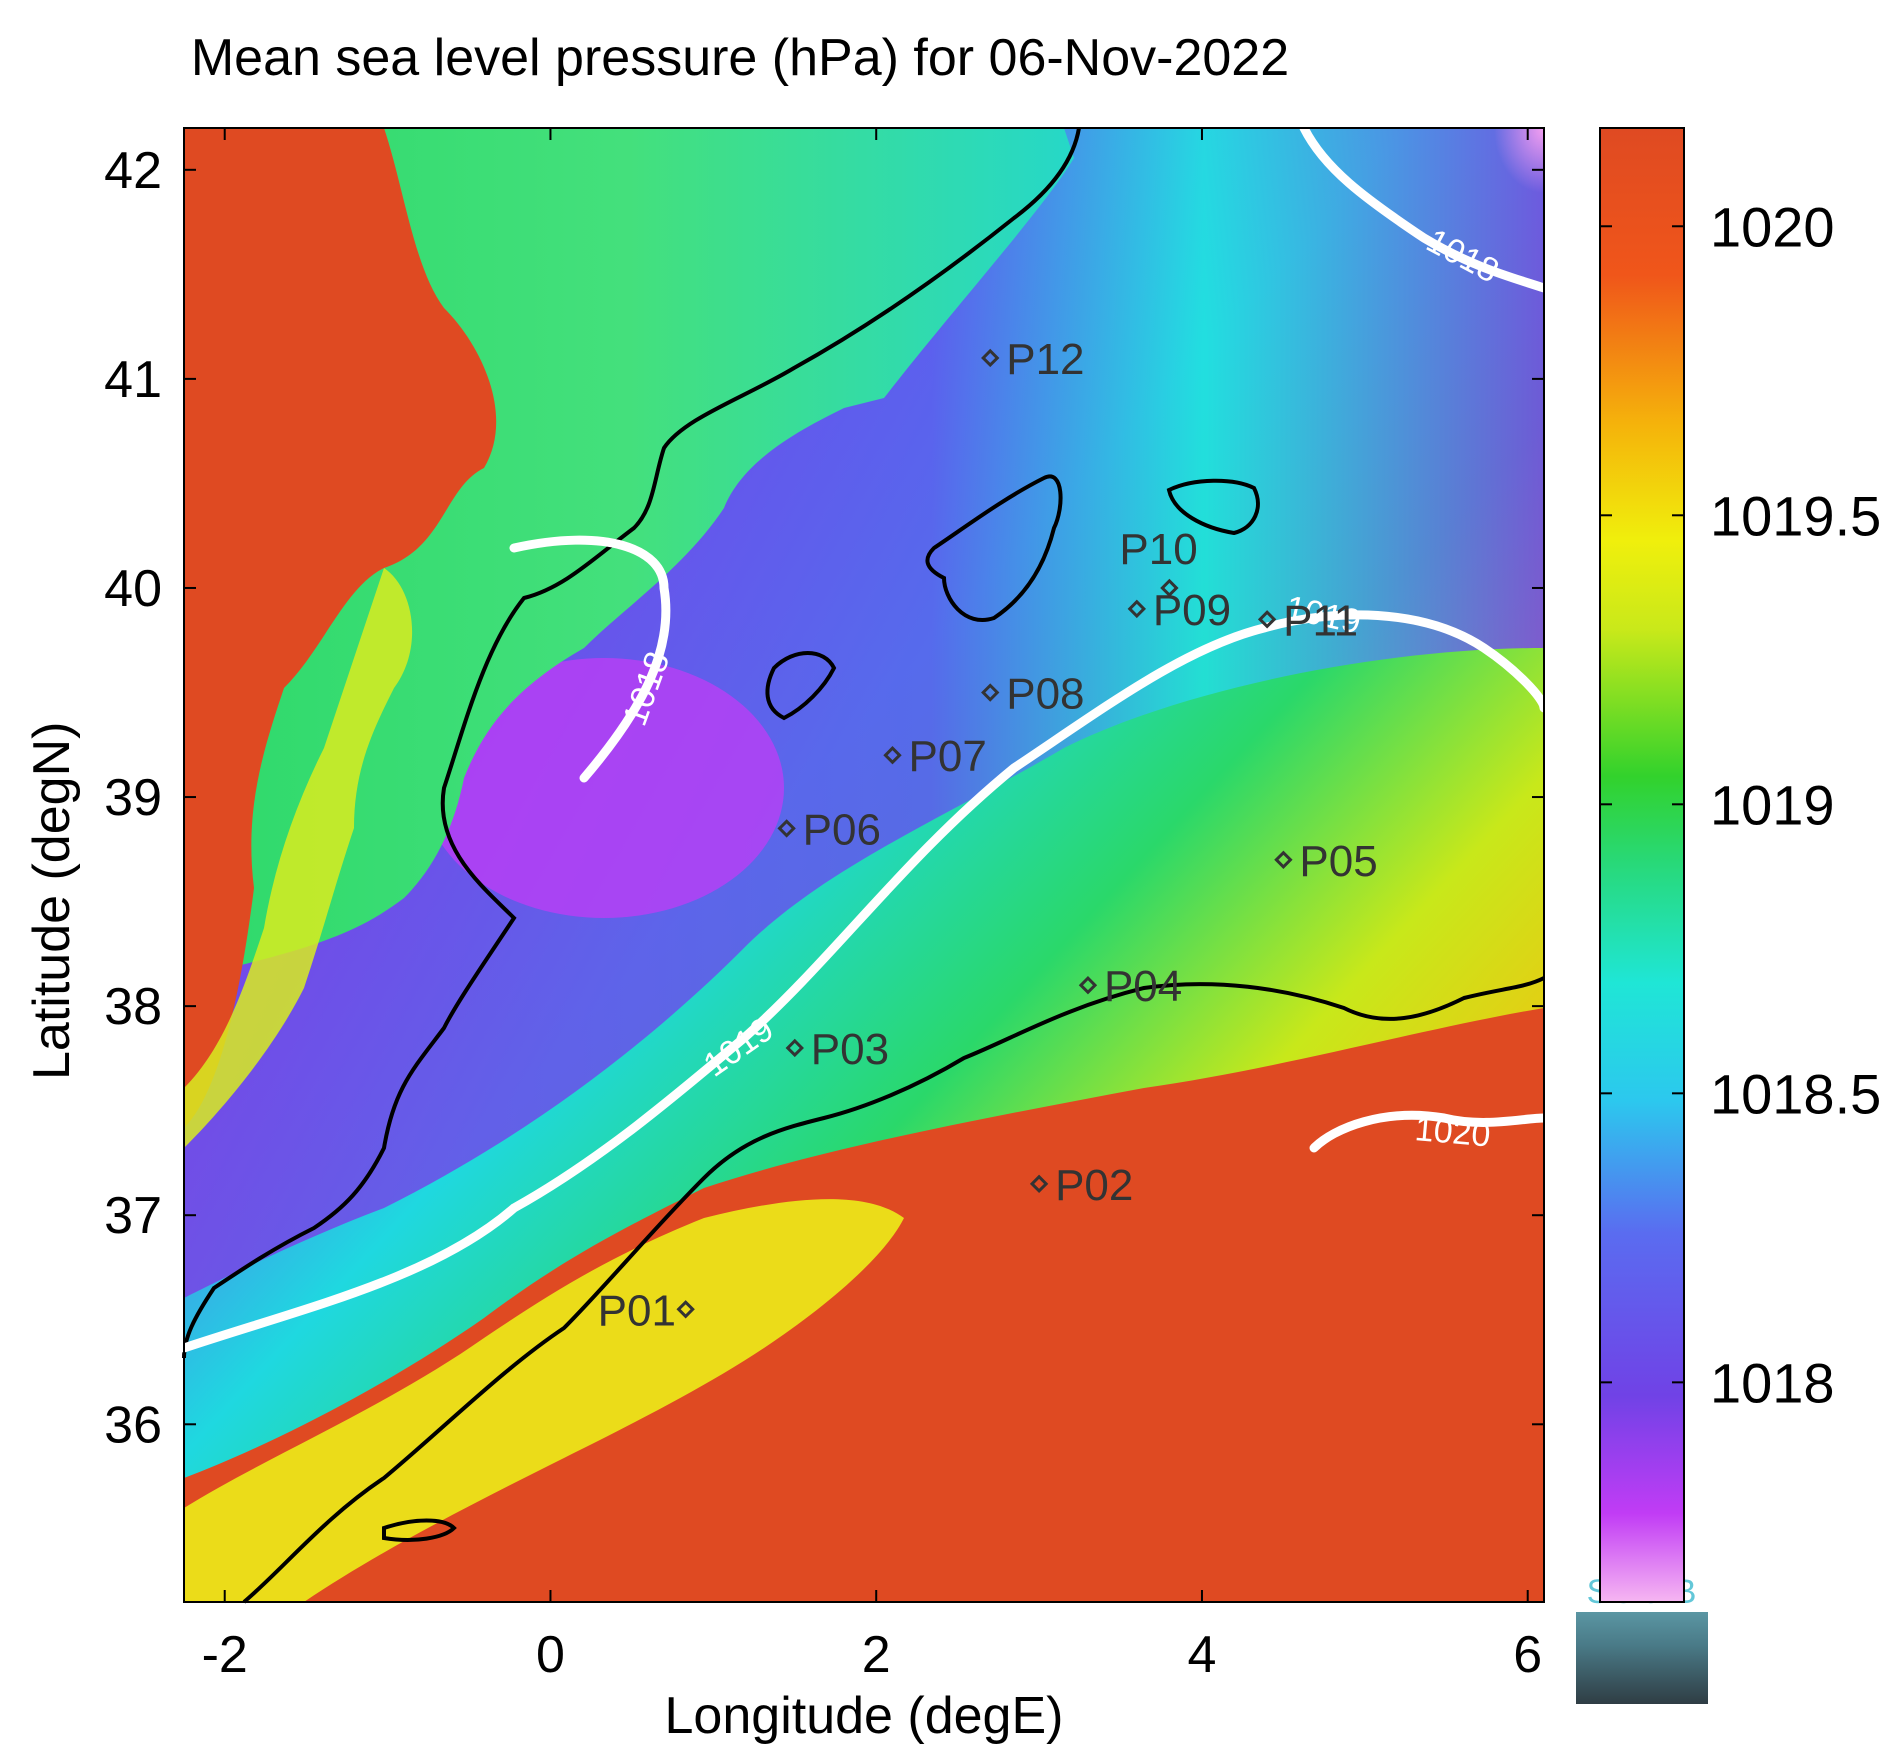 The image size is (1904, 1758). I want to click on pink-corner, so click(1444, 258).